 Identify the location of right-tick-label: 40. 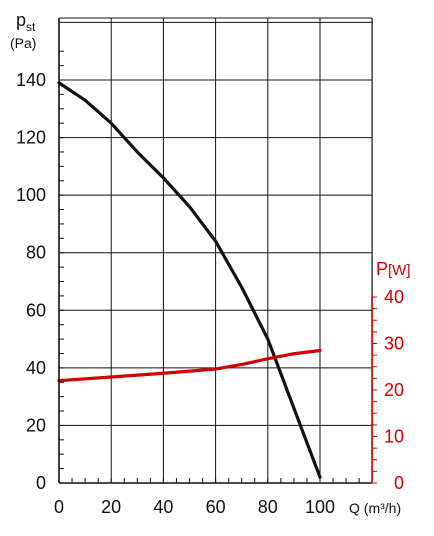
(394, 297).